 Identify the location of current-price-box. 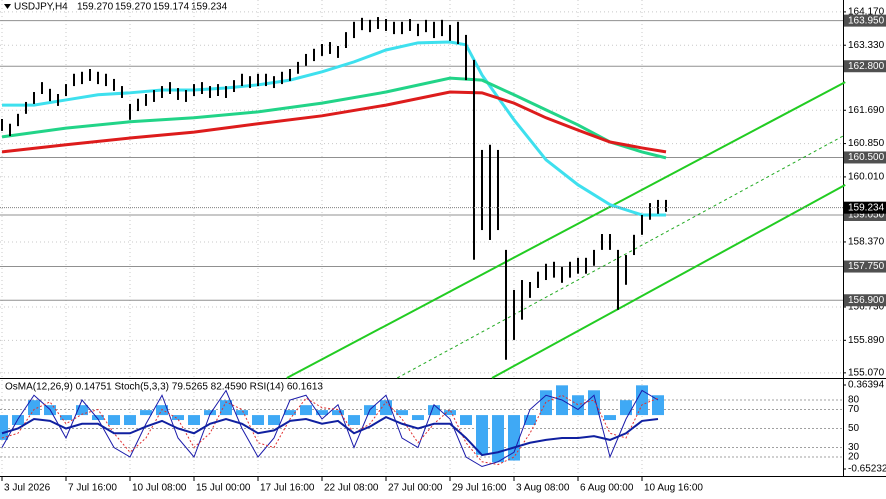
(865, 207).